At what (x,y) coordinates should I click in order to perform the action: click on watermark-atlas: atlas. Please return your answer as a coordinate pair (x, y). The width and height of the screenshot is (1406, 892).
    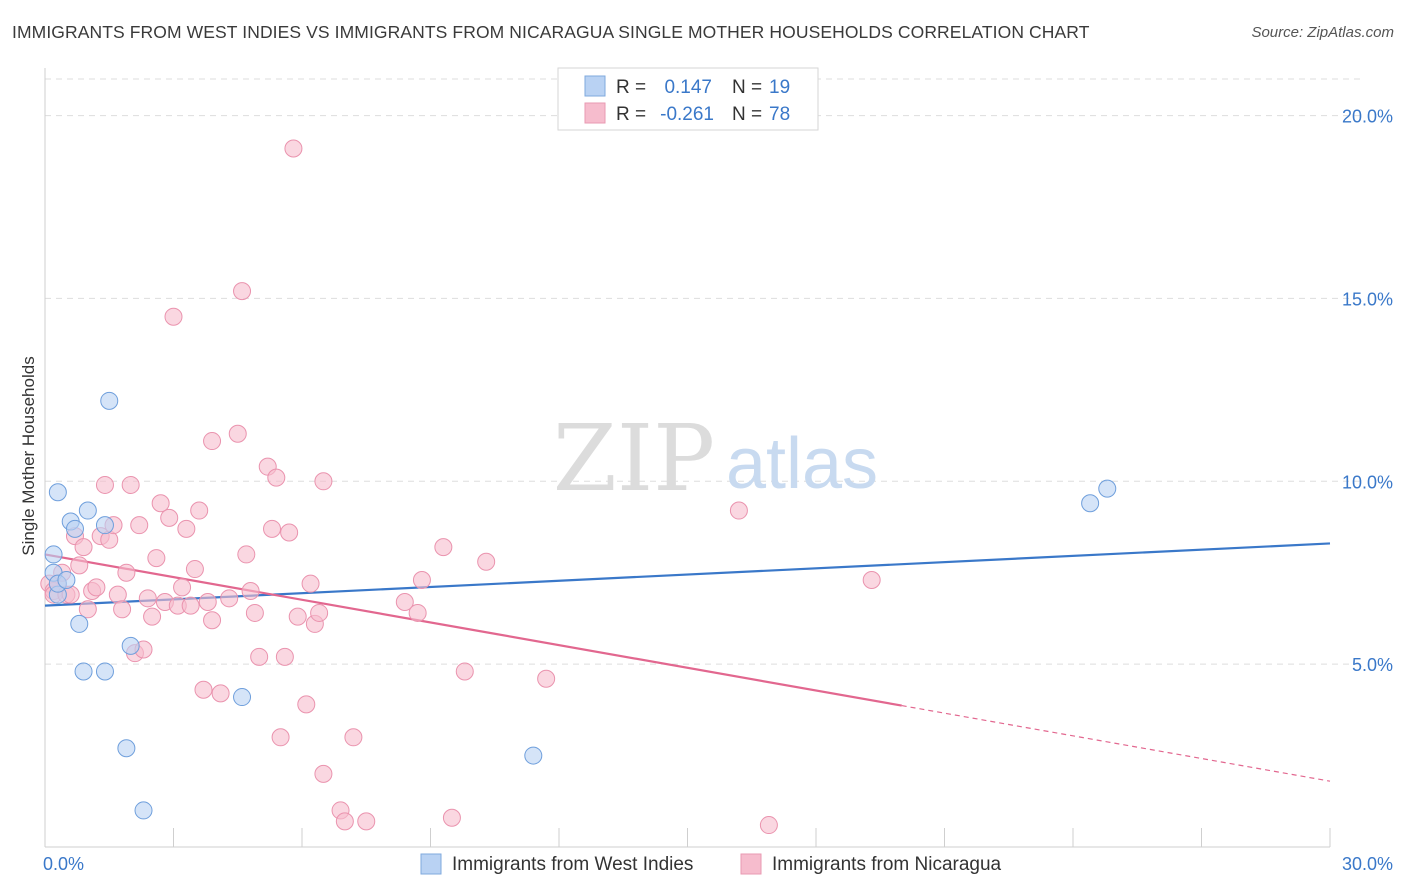
    Looking at the image, I should click on (802, 464).